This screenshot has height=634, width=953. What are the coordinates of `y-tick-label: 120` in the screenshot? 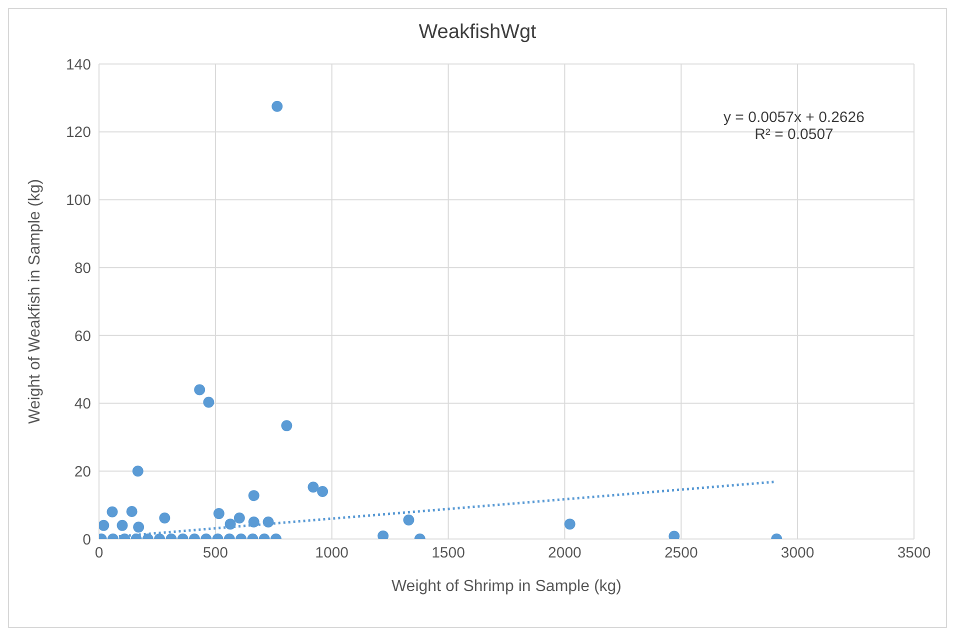 It's located at (78, 133).